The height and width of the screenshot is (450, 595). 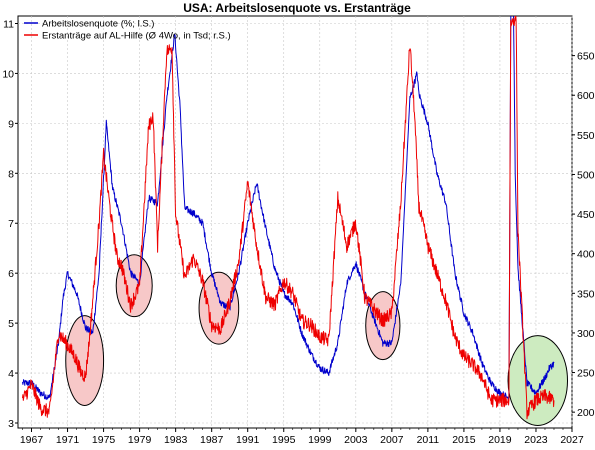 What do you see at coordinates (586, 374) in the screenshot?
I see `y-right-tick-label: 250` at bounding box center [586, 374].